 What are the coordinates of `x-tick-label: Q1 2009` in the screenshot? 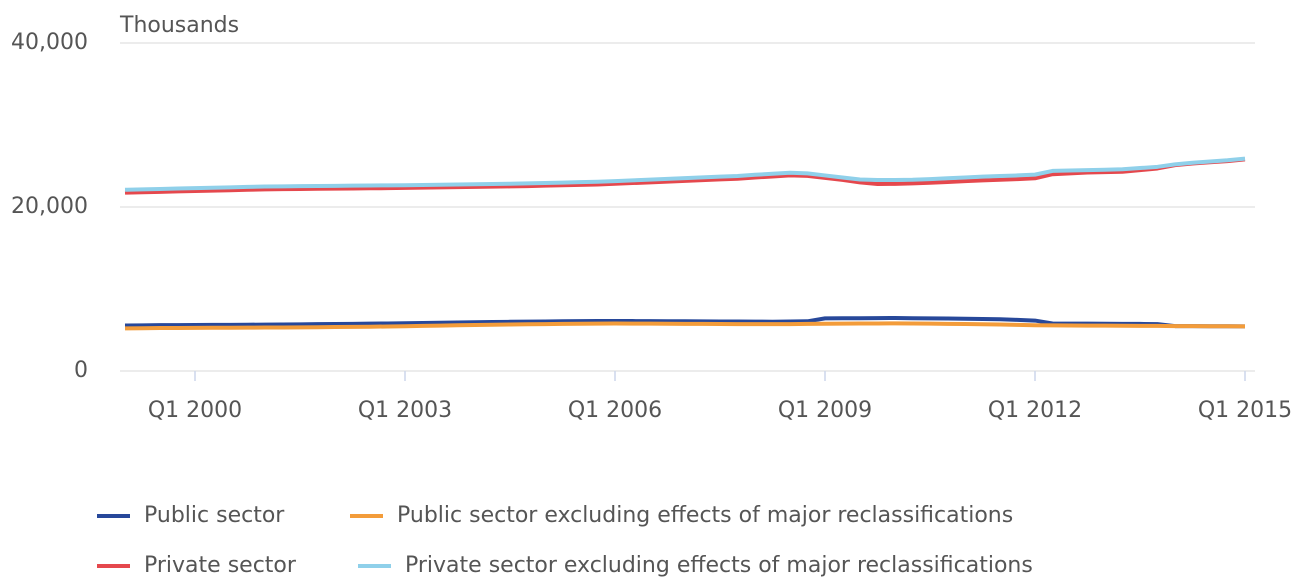 It's located at (825, 410).